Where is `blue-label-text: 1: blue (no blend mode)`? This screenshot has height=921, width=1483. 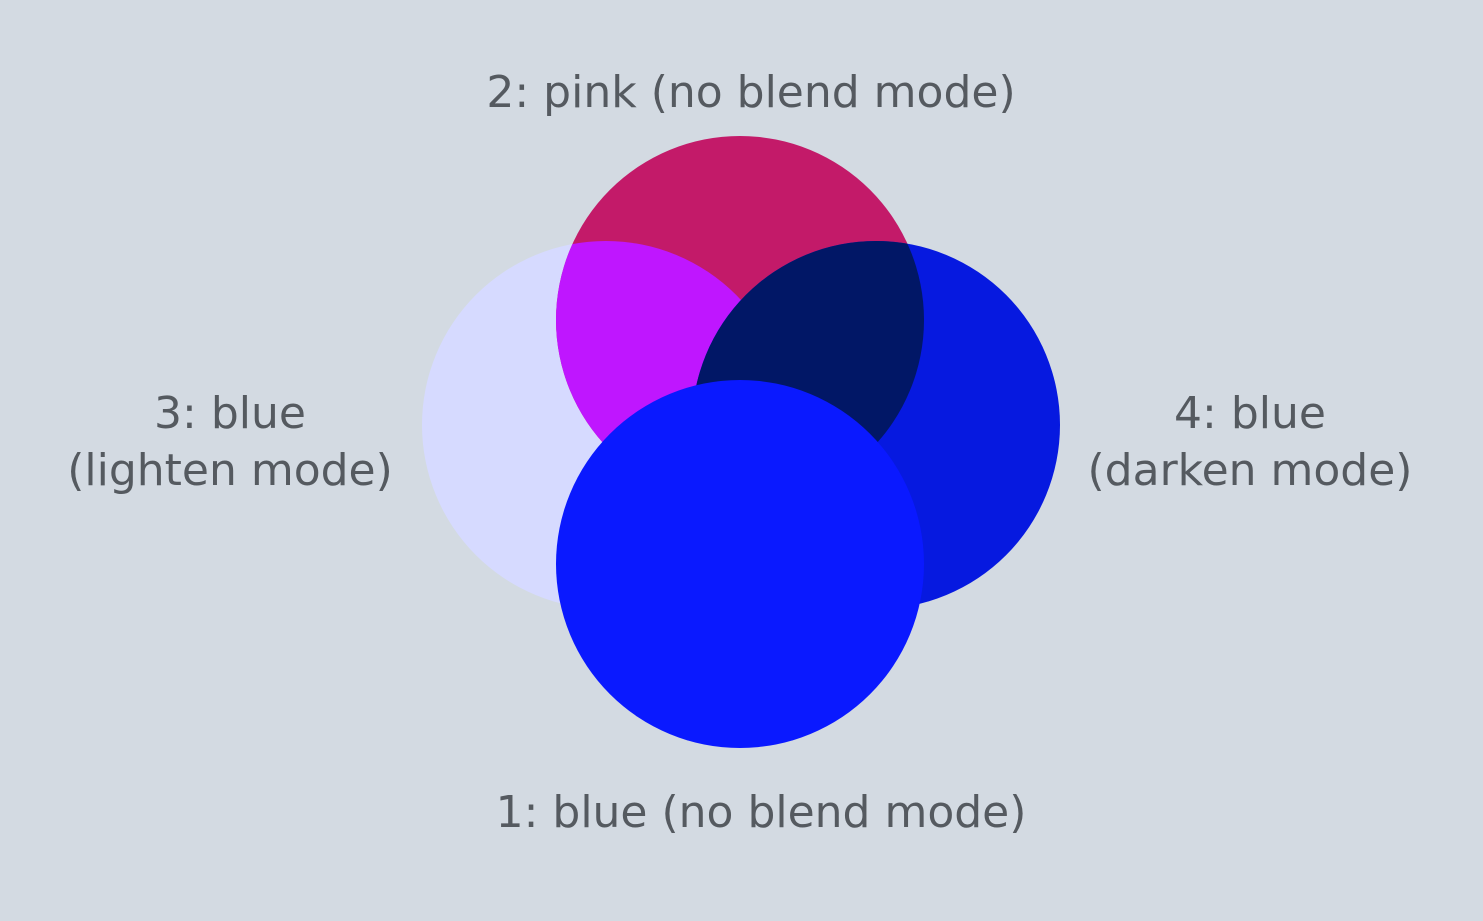 blue-label-text: 1: blue (no blend mode) is located at coordinates (761, 812).